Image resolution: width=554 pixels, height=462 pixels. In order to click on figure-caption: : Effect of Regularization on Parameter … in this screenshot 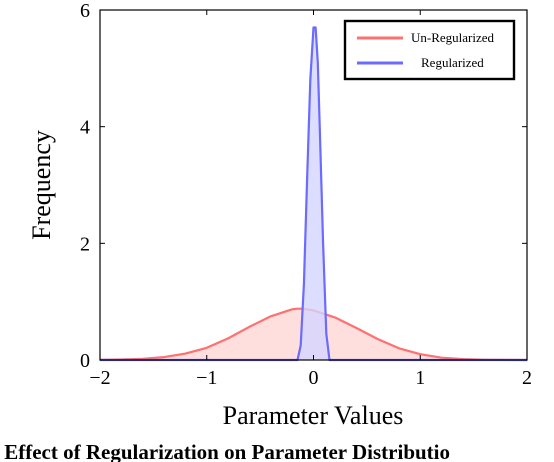, I will do `click(277, 451)`.